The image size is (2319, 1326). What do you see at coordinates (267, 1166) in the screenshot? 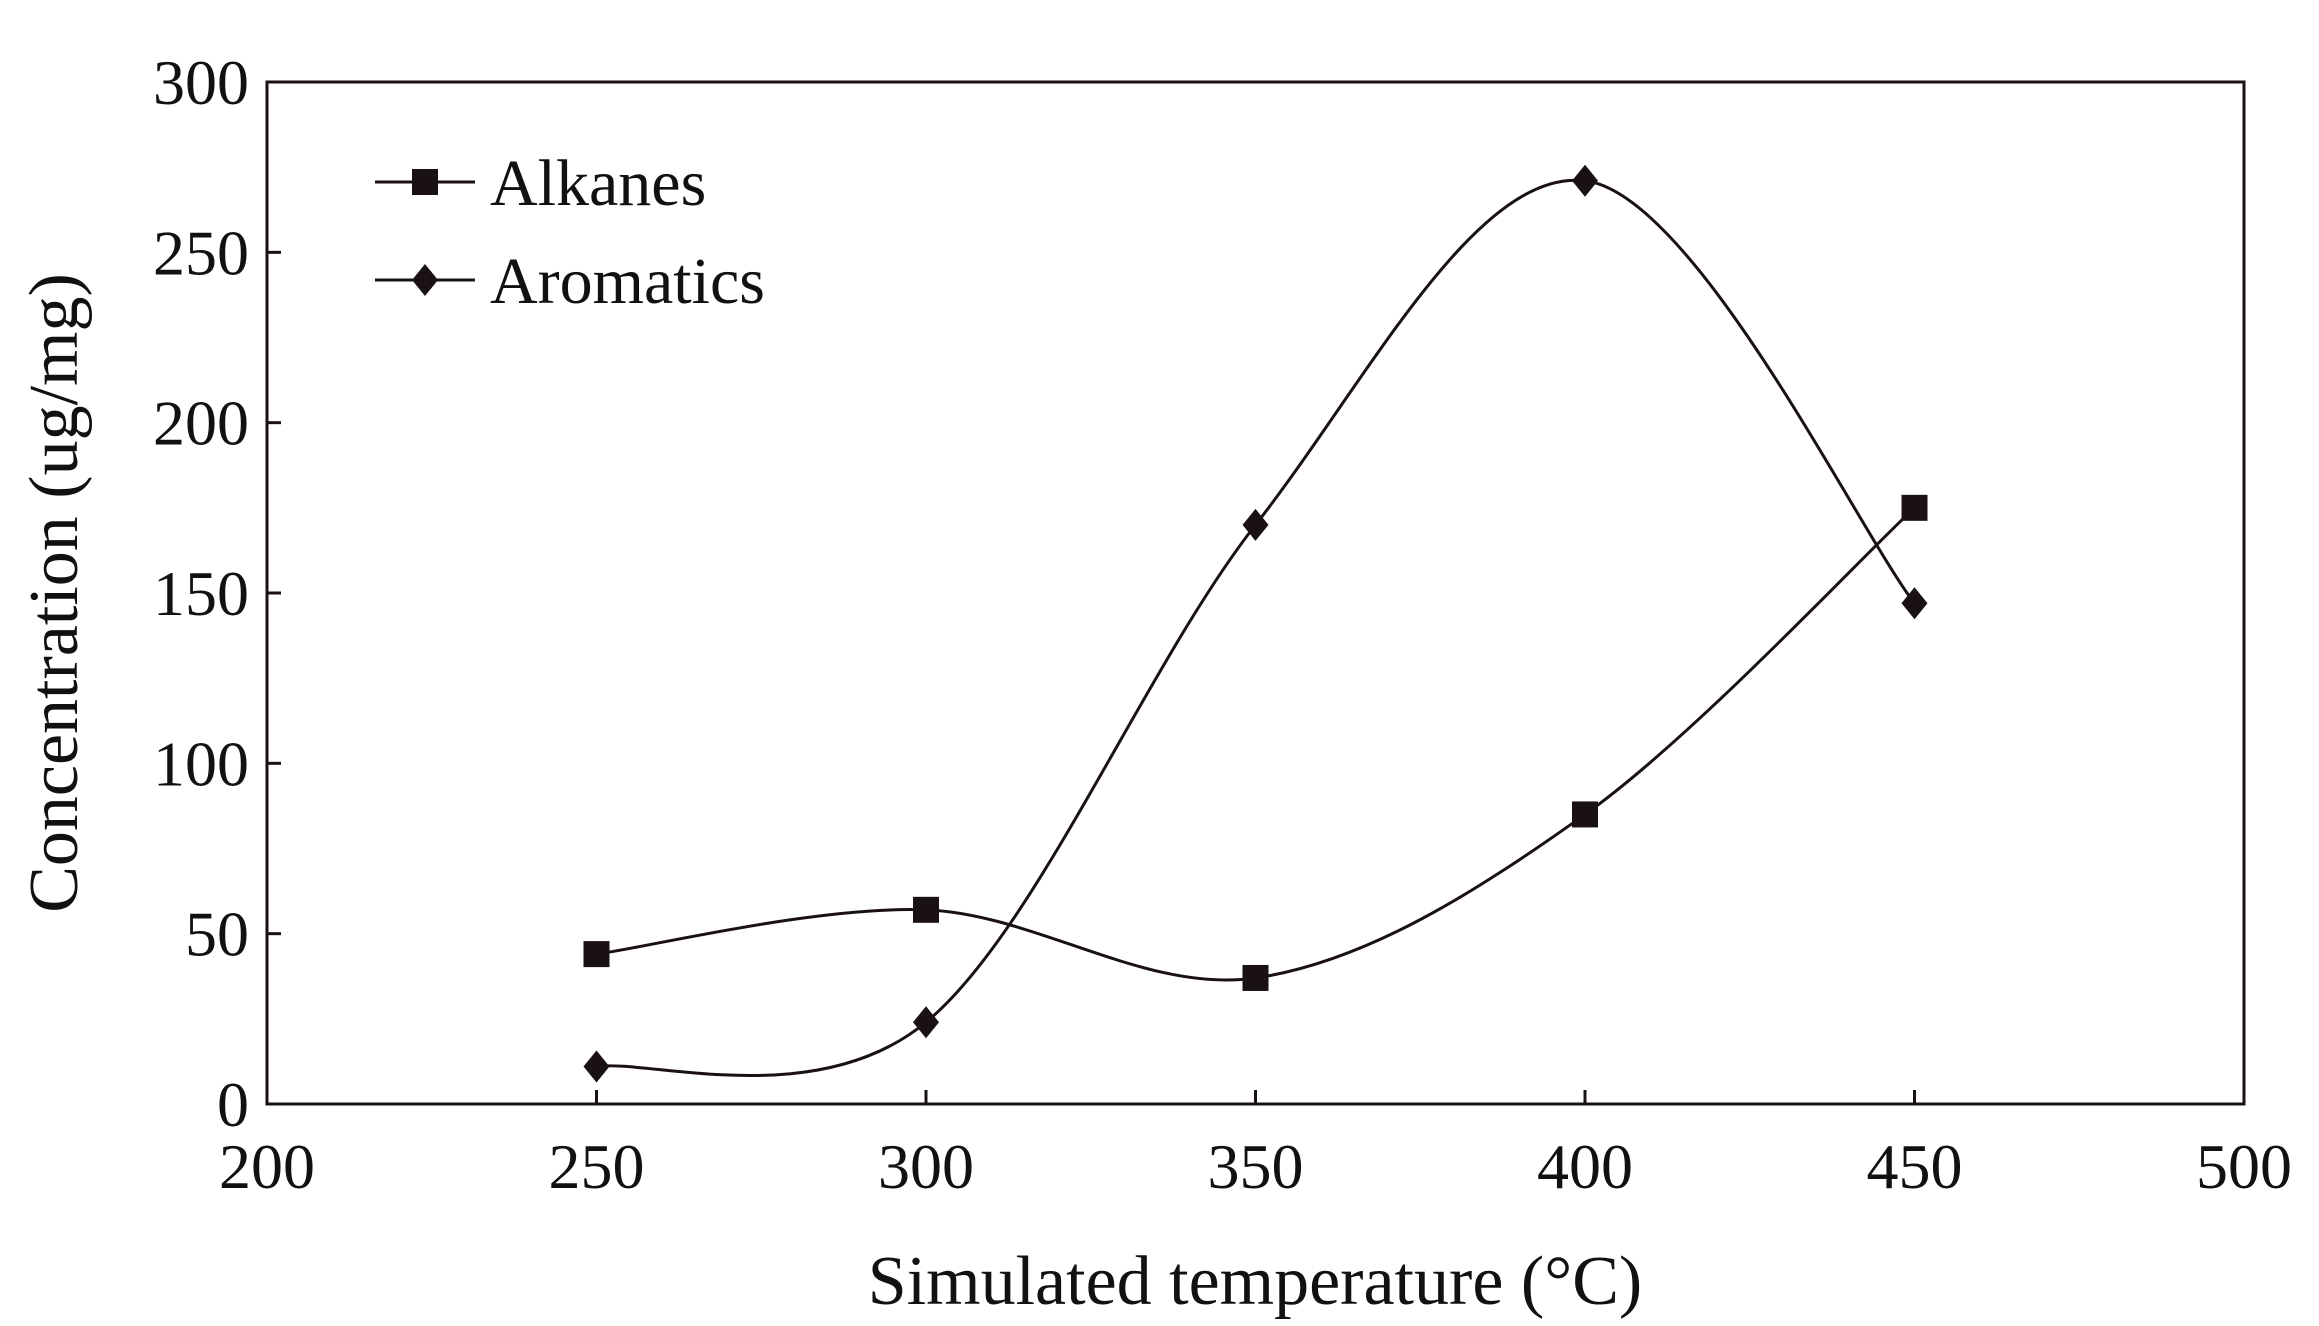
I see `x-tick-label: 200` at bounding box center [267, 1166].